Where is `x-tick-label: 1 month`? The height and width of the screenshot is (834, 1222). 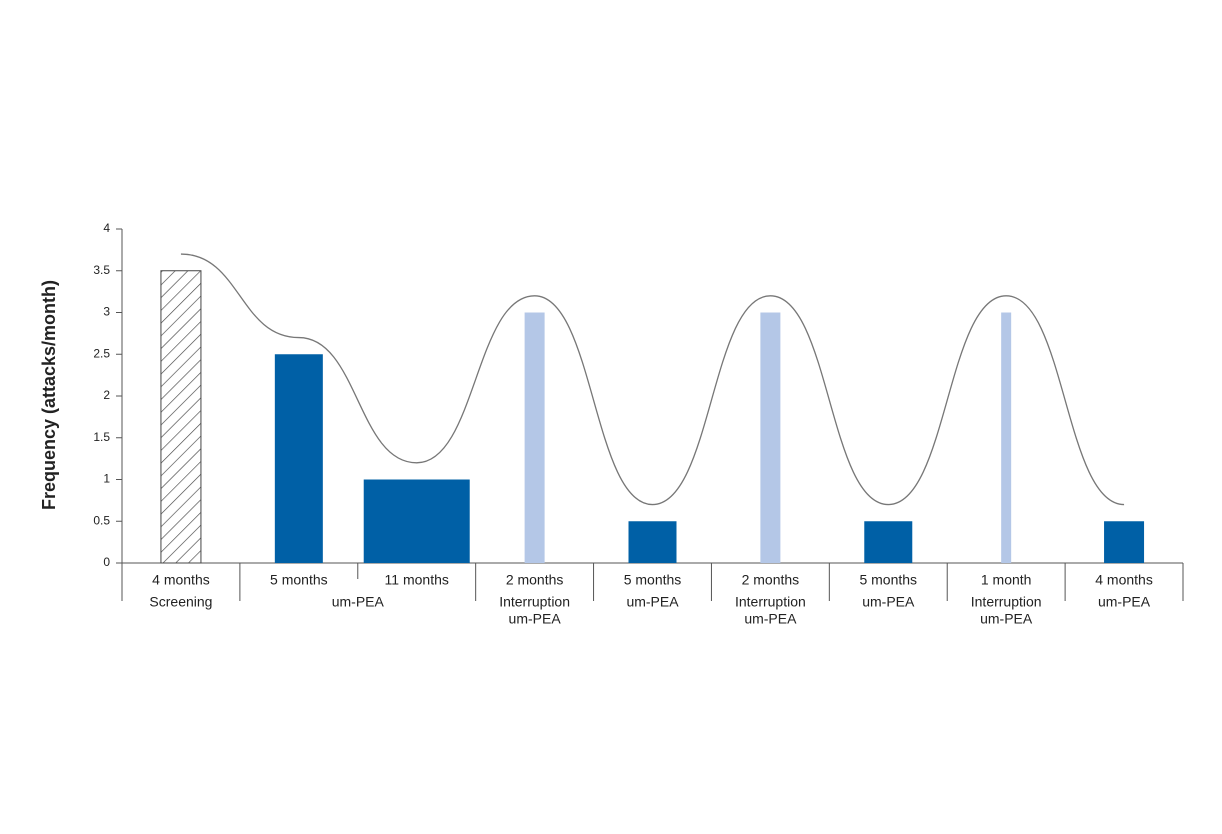
x-tick-label: 1 month is located at coordinates (1006, 580).